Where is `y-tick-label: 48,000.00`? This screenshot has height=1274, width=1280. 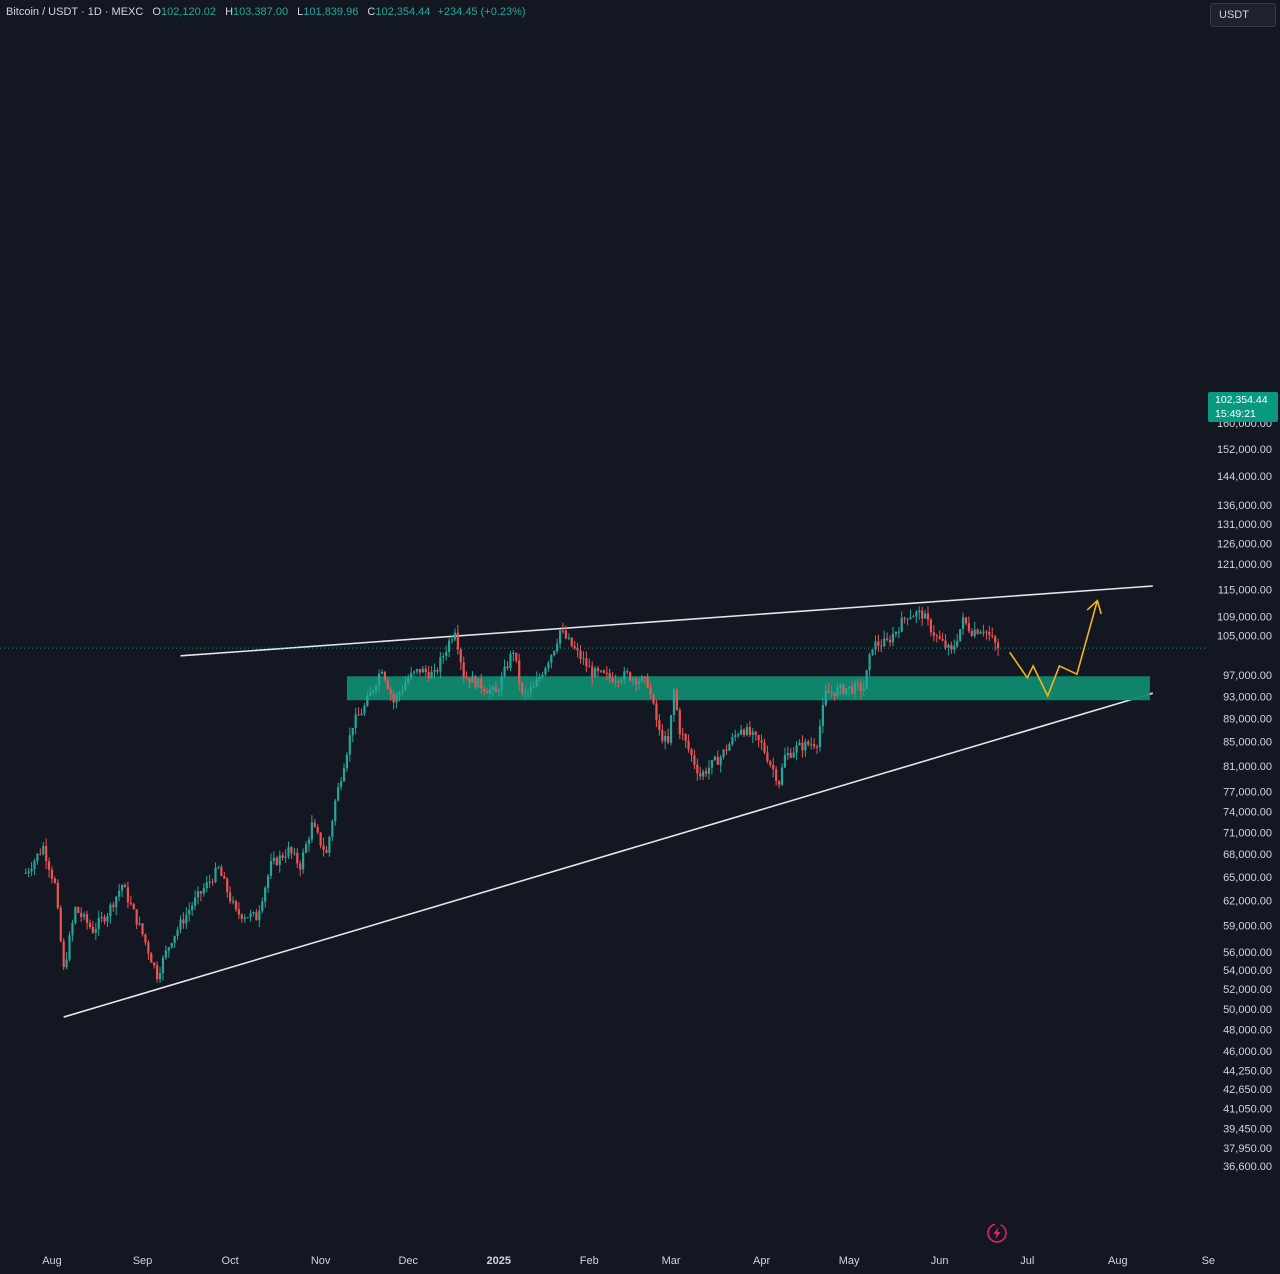
y-tick-label: 48,000.00 is located at coordinates (1247, 1031).